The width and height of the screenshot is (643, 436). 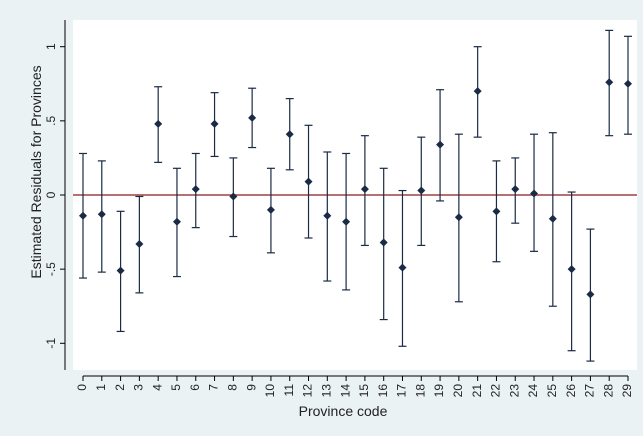 I want to click on x-tick-label: 1, so click(x=101, y=387).